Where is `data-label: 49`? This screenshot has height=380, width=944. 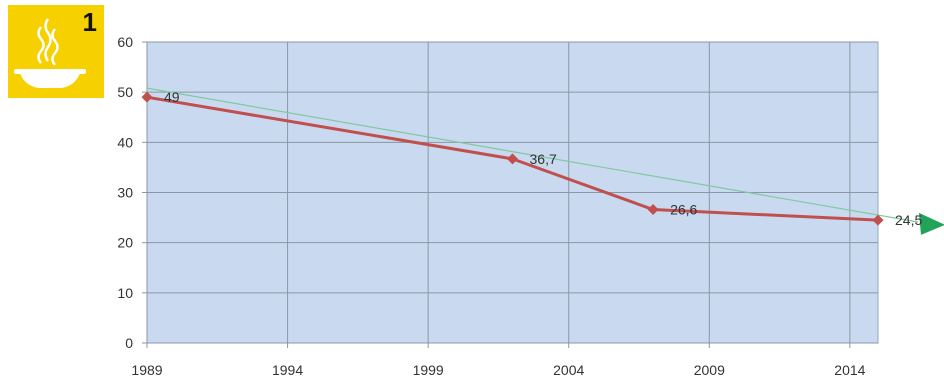 data-label: 49 is located at coordinates (172, 97).